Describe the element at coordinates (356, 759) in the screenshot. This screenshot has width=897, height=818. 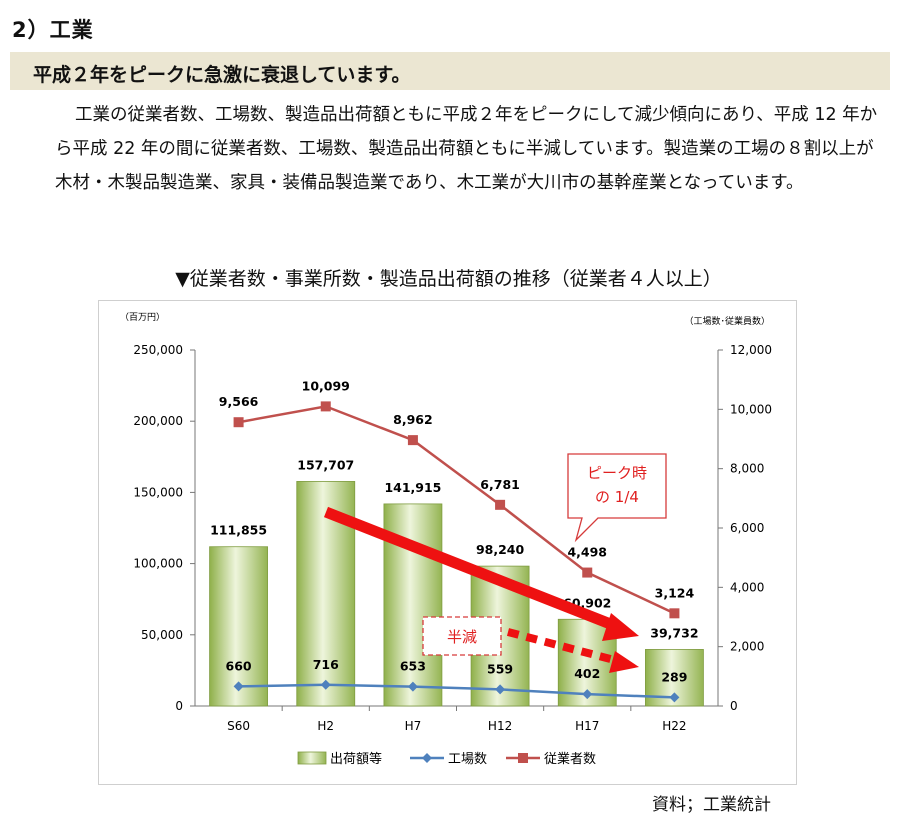
I see `legend-label-shipments: 出荷額等` at that location.